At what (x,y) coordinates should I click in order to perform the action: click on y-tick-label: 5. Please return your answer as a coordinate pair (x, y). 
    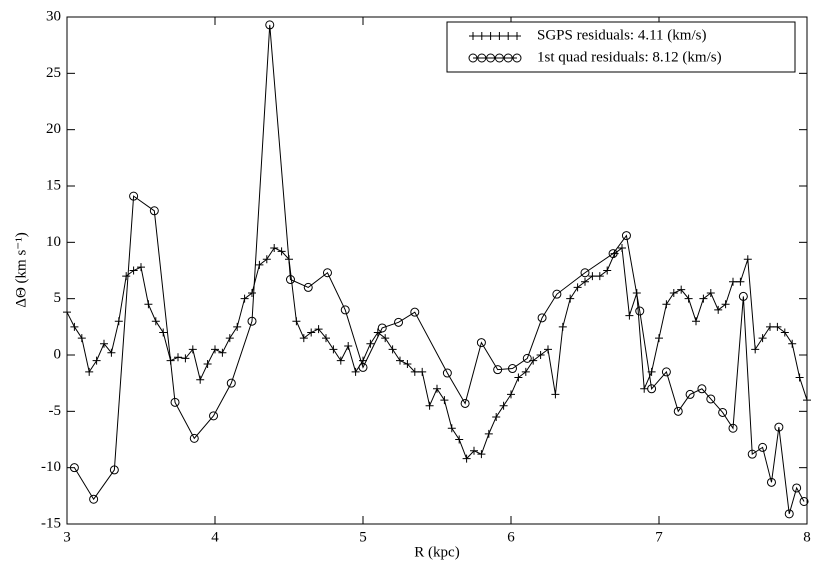
    Looking at the image, I should click on (58, 298).